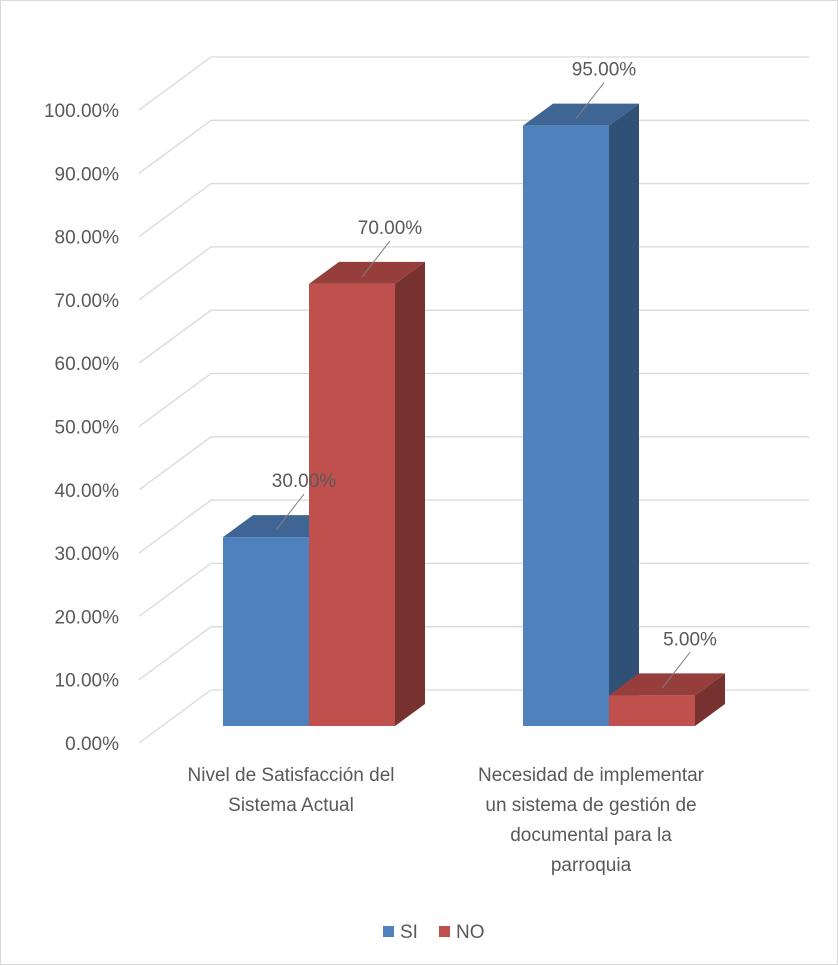  Describe the element at coordinates (390, 228) in the screenshot. I see `data-label: 70.00%` at that location.